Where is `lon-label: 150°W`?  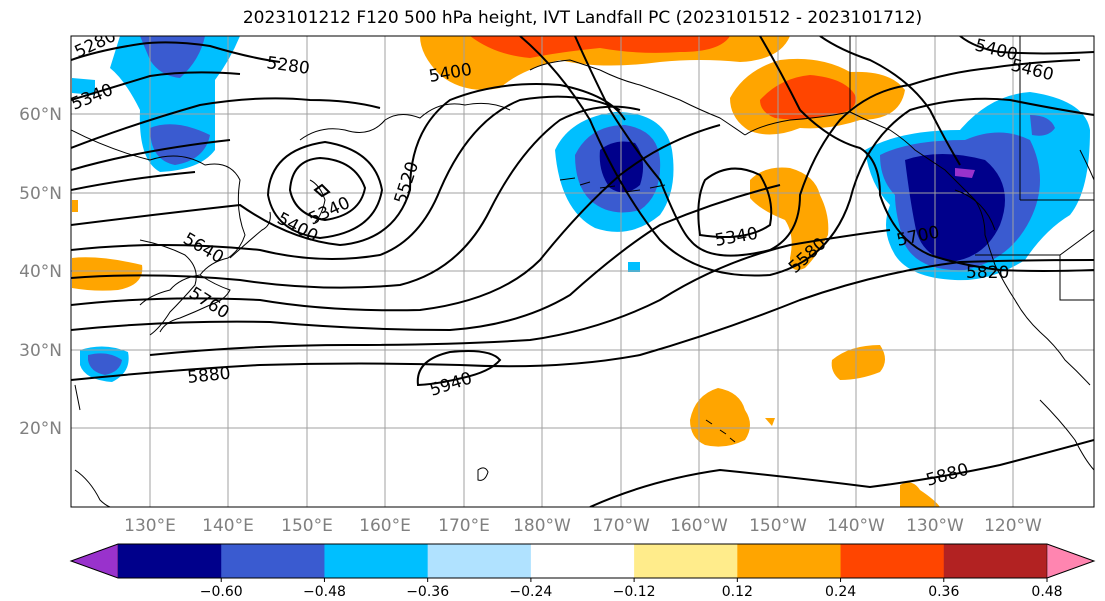
lon-label: 150°W is located at coordinates (778, 526).